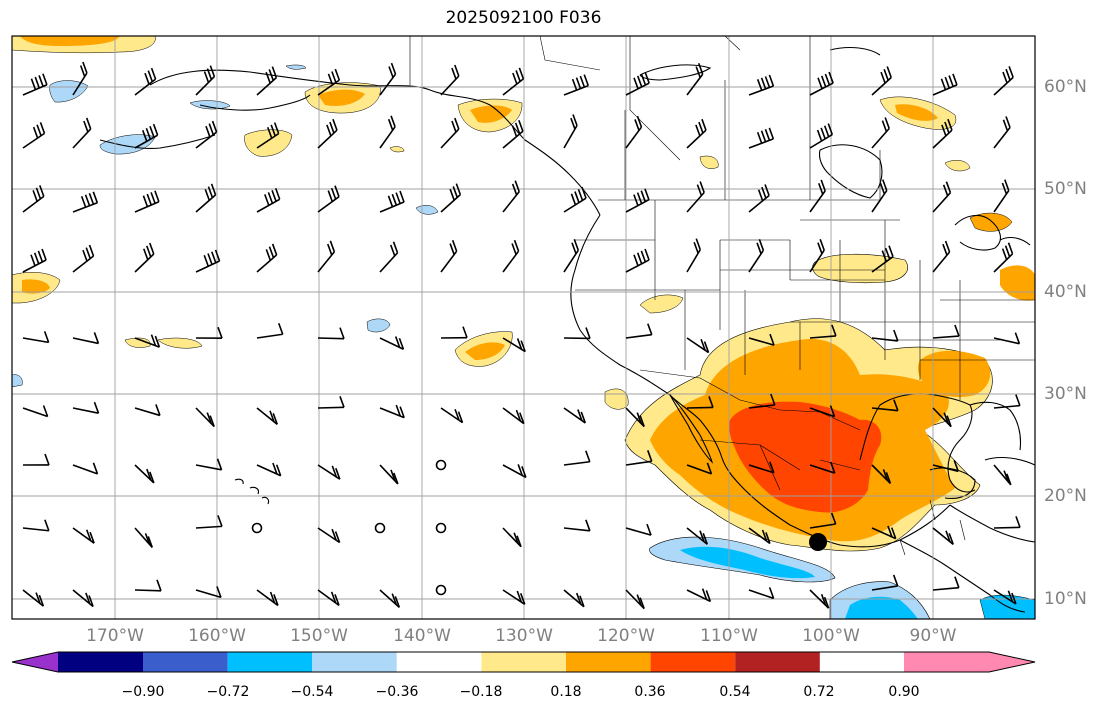 The image size is (1105, 712). Describe the element at coordinates (422, 636) in the screenshot. I see `lon-label-140w: 140°W` at that location.